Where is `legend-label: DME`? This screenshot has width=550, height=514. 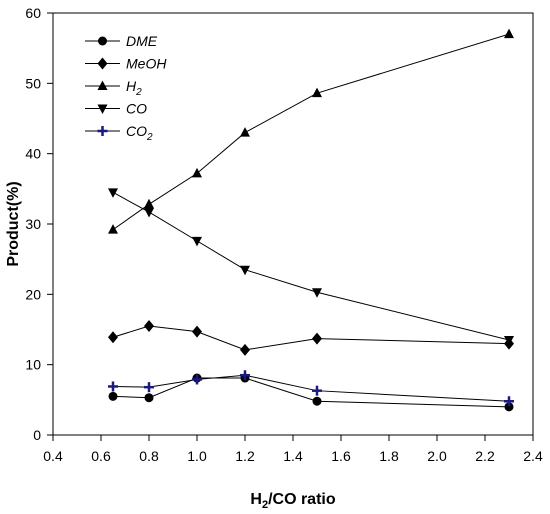
legend-label: DME is located at coordinates (142, 41).